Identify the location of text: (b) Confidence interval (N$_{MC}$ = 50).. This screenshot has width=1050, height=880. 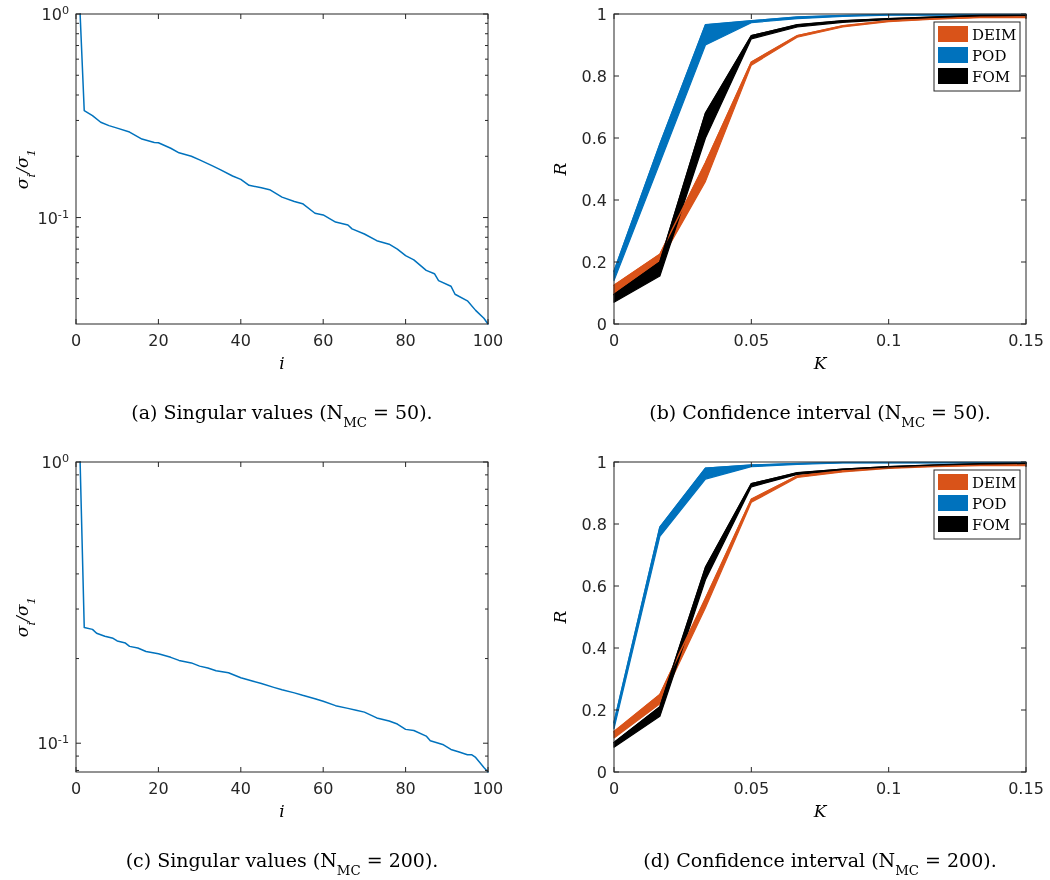
(820, 415).